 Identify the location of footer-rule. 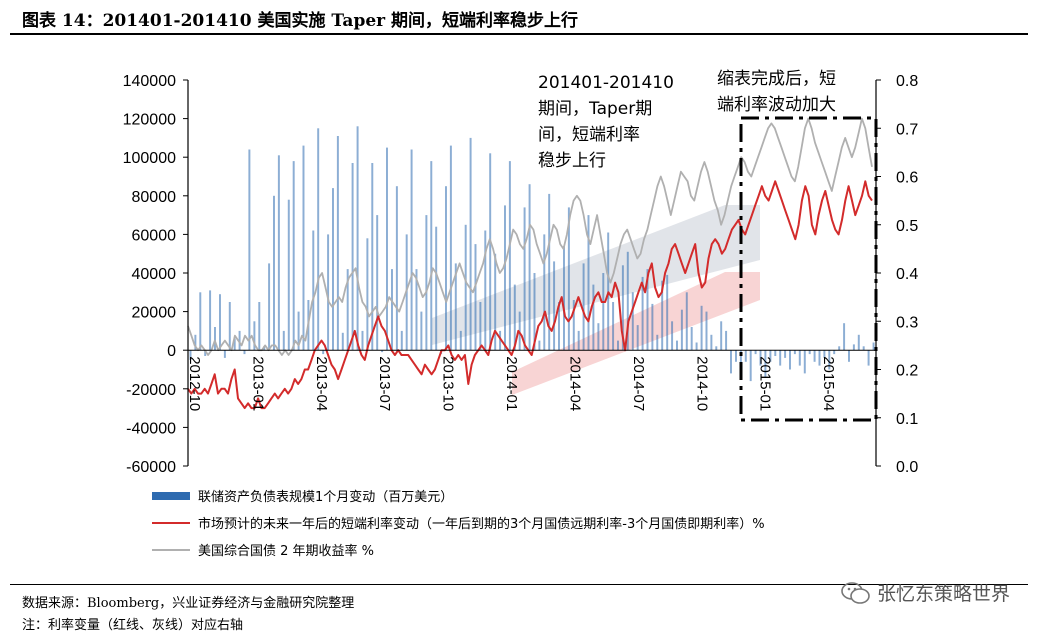
(519, 584).